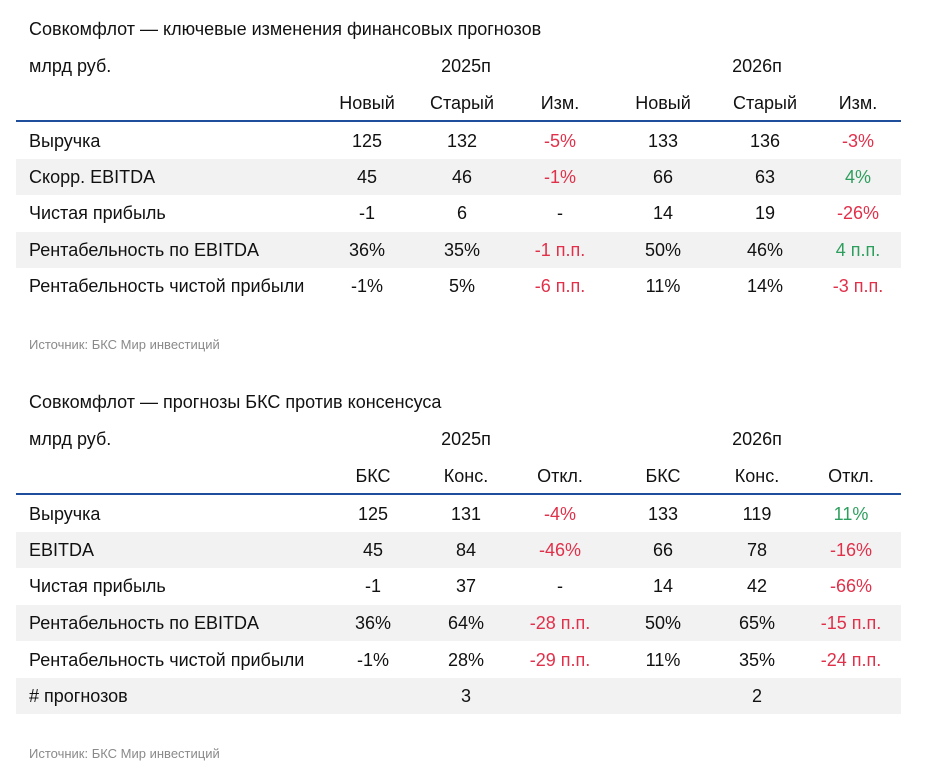 Image resolution: width=935 pixels, height=777 pixels. I want to click on value-cell: 28%, so click(466, 660).